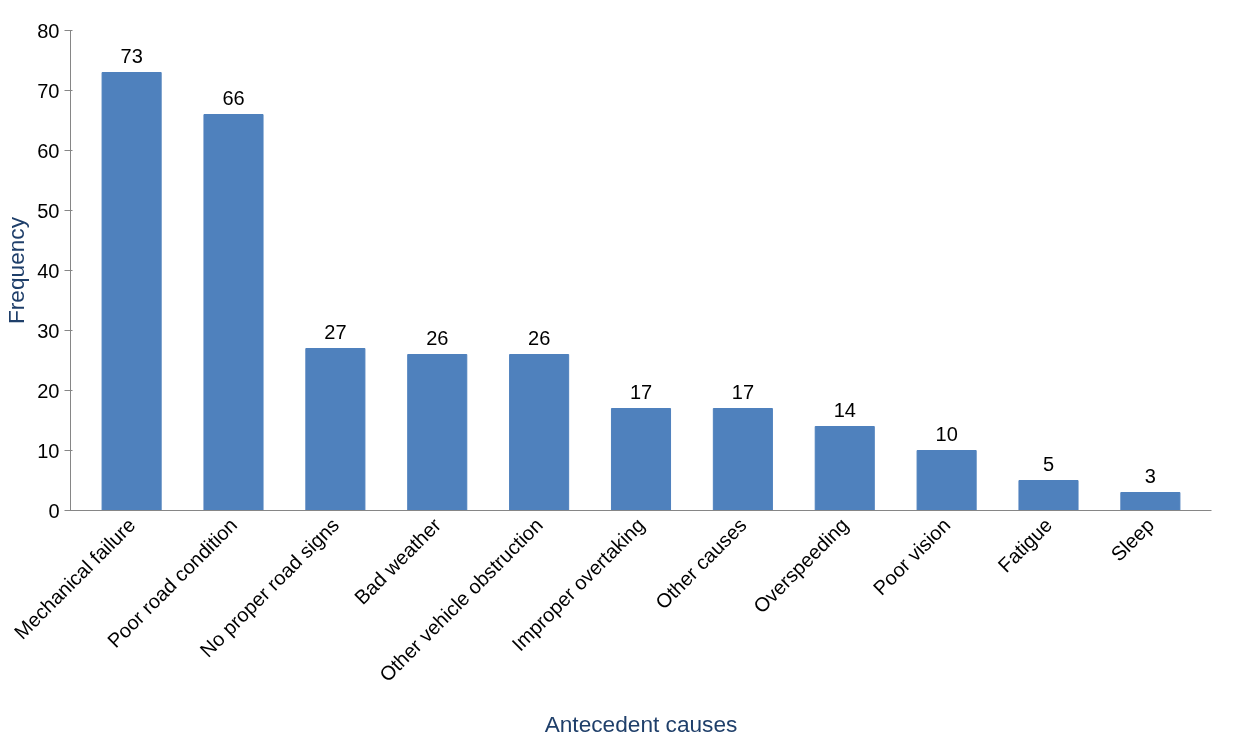 The height and width of the screenshot is (740, 1241). I want to click on x-axis-title: Antecedent causes, so click(641, 724).